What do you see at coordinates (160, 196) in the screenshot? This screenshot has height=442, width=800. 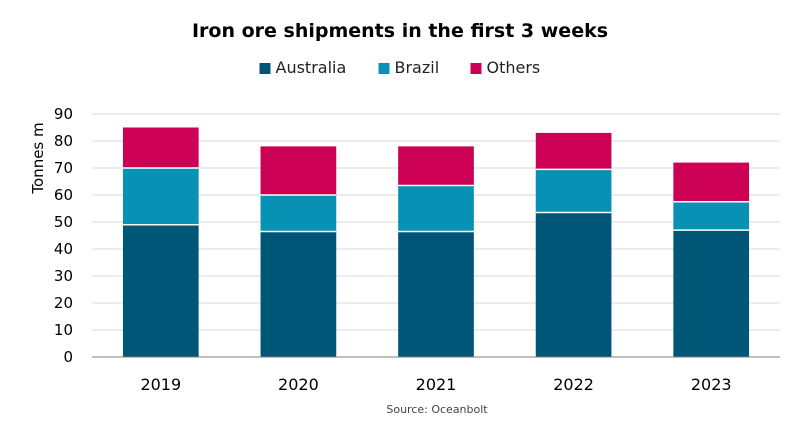 I see `bar-brazil-2019` at bounding box center [160, 196].